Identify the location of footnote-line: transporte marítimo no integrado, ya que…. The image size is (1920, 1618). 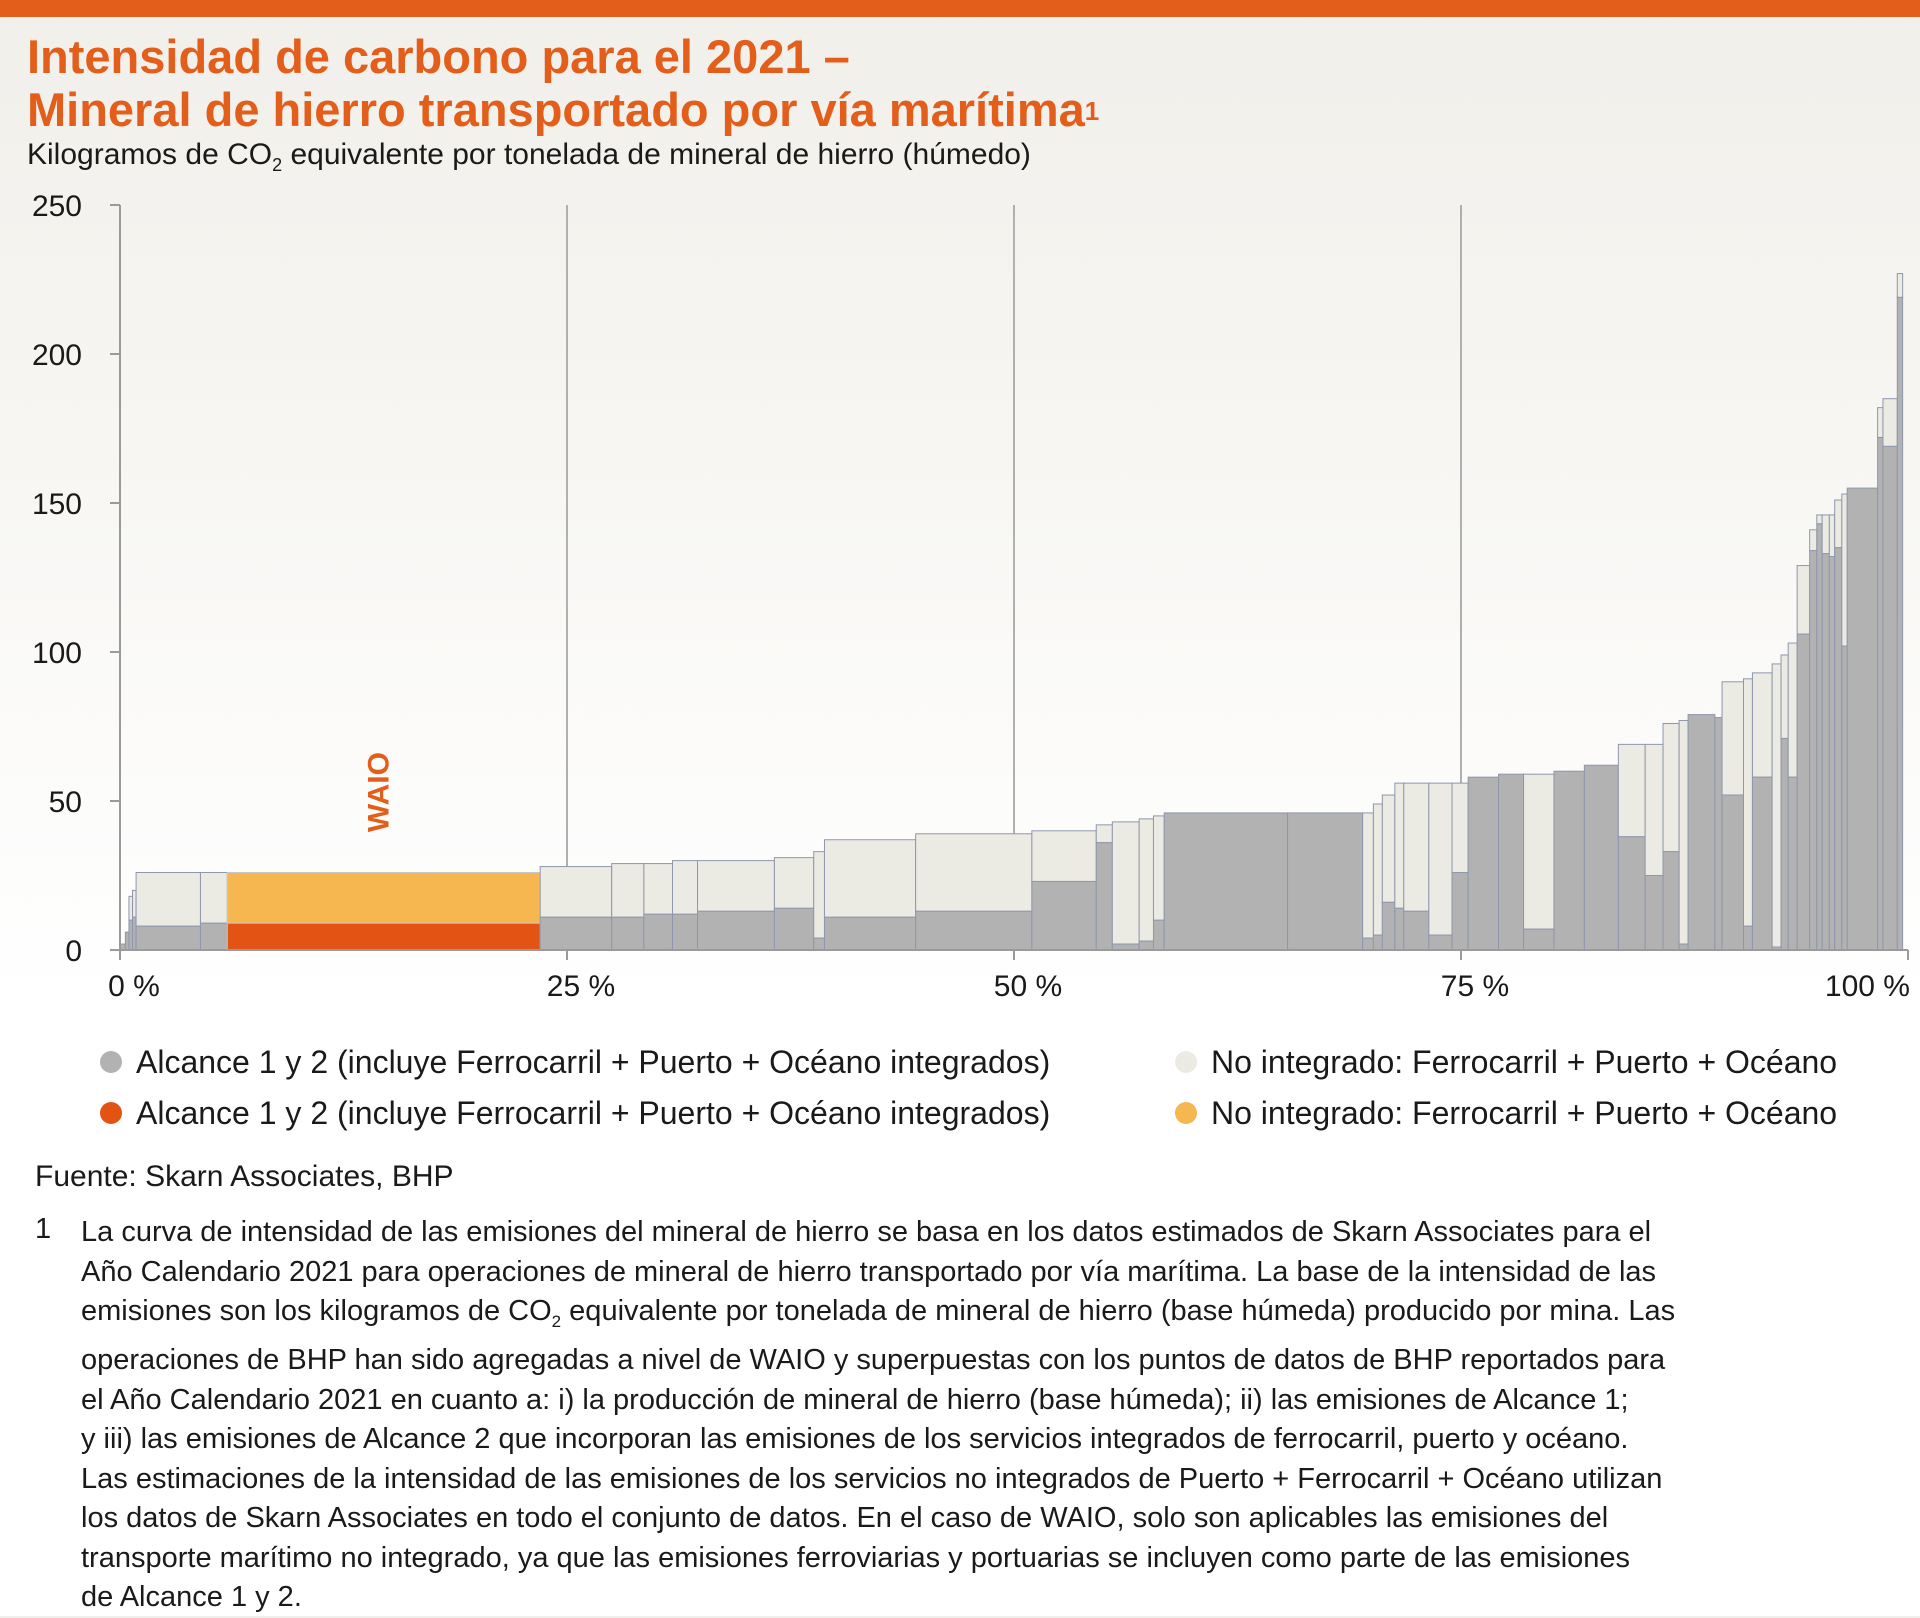
(856, 1557).